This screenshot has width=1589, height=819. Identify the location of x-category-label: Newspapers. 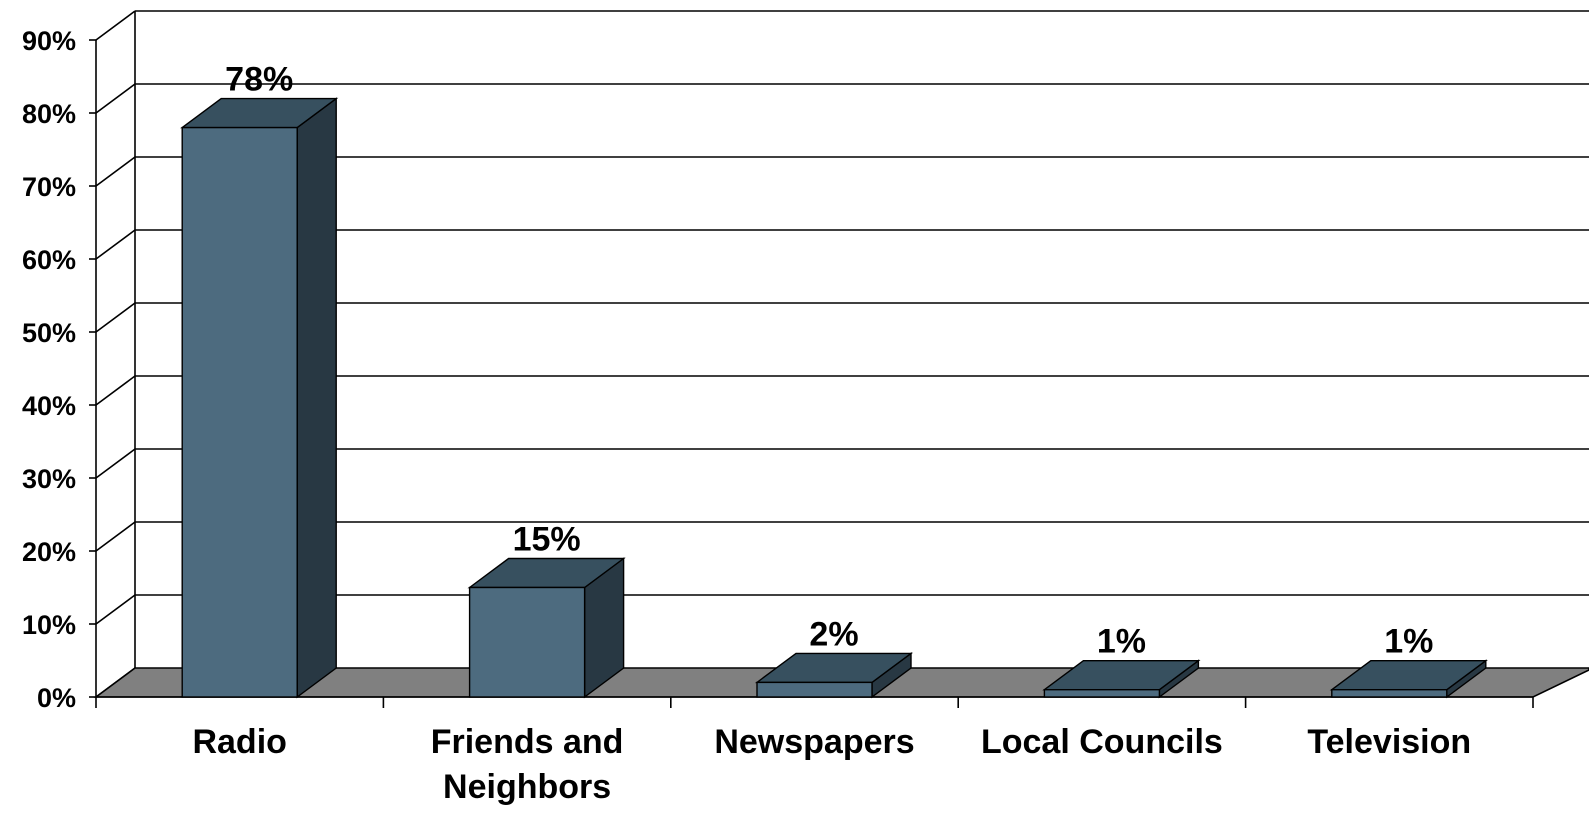
(814, 742).